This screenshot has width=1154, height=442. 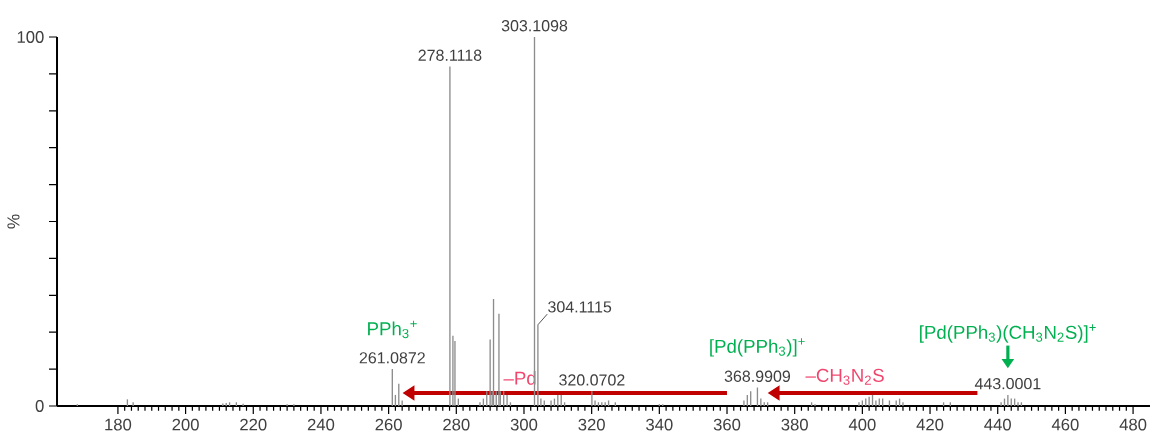 What do you see at coordinates (30, 37) in the screenshot?
I see `y-tick-label: 100` at bounding box center [30, 37].